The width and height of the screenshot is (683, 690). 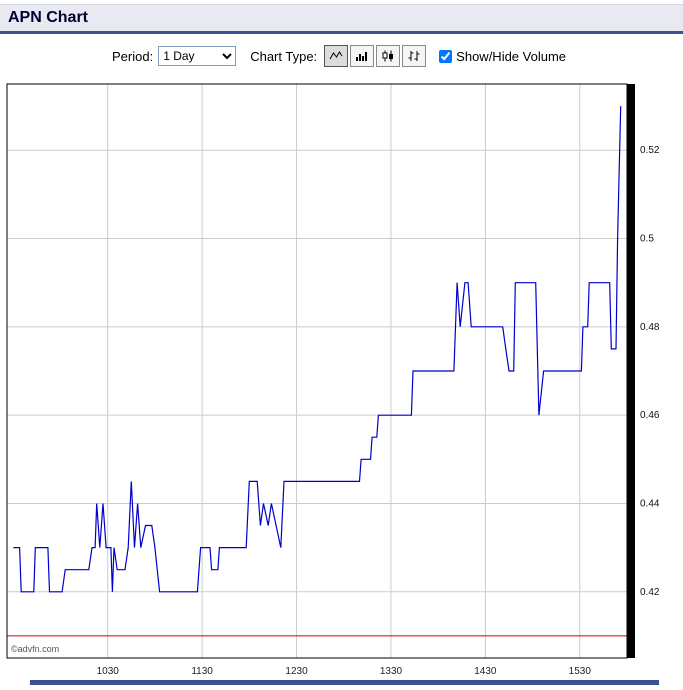 What do you see at coordinates (341, 19) in the screenshot?
I see `page-header: APN Chart` at bounding box center [341, 19].